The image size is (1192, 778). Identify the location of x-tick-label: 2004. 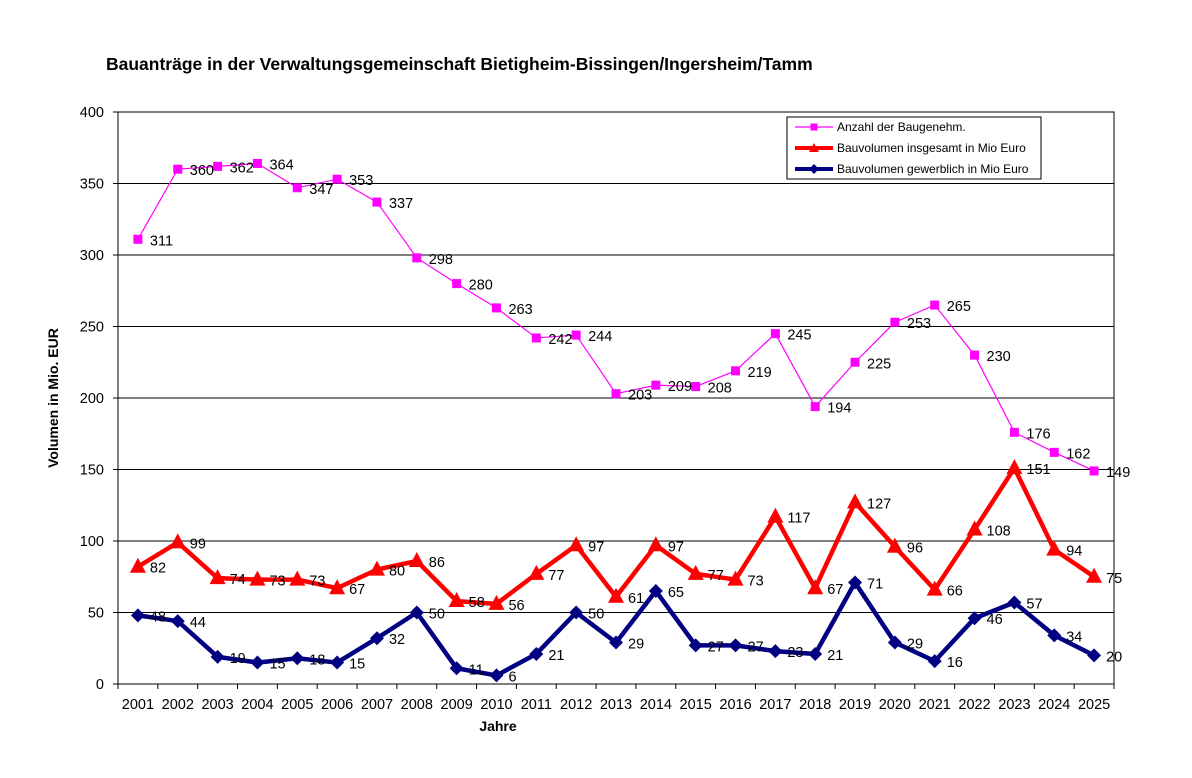
(257, 705).